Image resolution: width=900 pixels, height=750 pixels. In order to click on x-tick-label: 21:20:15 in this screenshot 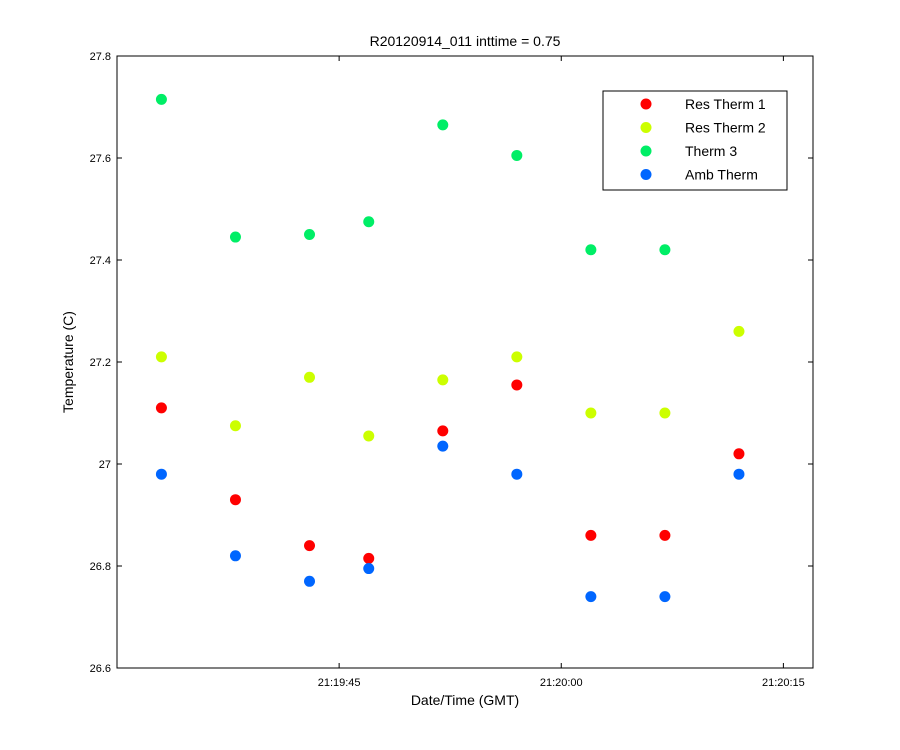, I will do `click(783, 683)`.